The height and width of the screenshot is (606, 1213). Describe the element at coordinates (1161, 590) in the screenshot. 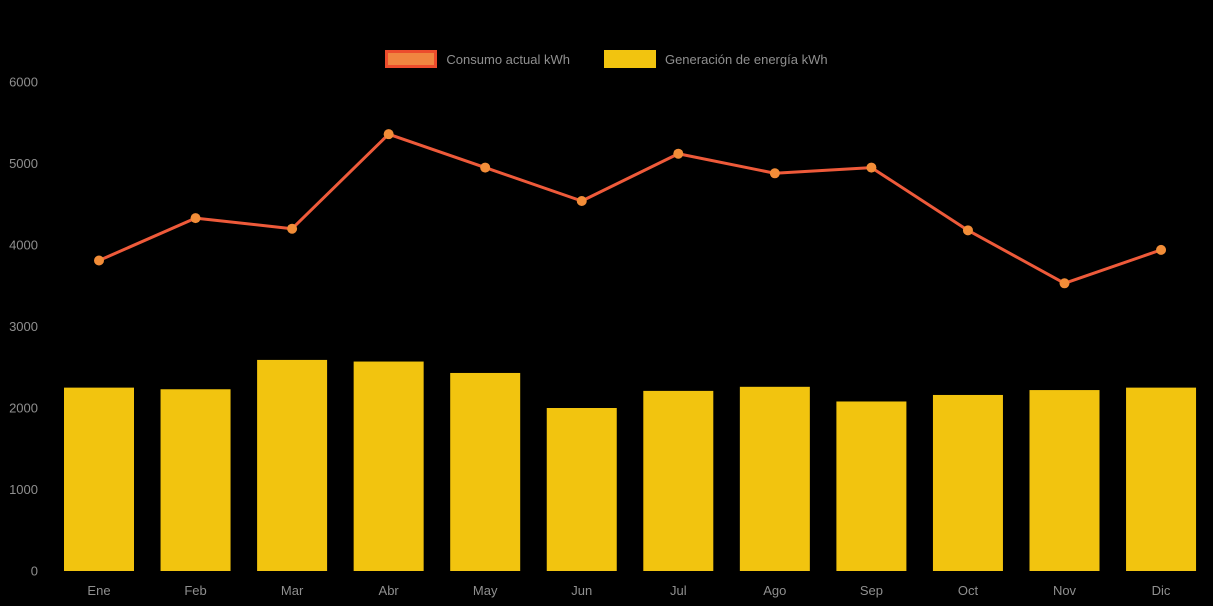

I see `x-axis-label-dic: Dic` at that location.